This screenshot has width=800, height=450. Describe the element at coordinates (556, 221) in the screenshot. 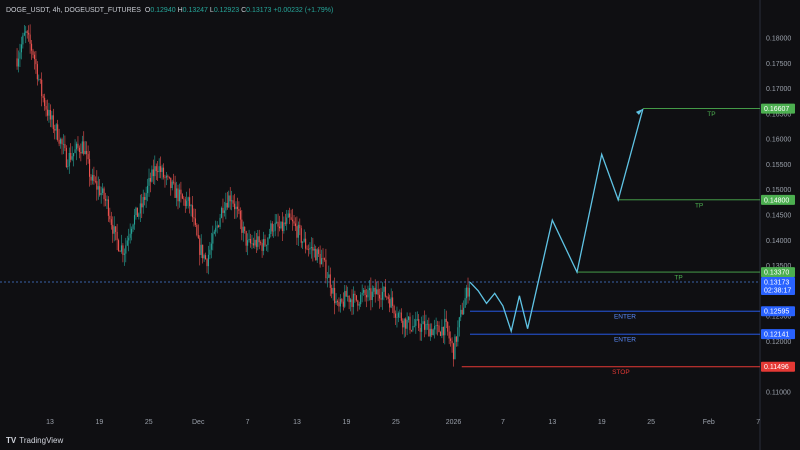

I see `projection-path` at that location.